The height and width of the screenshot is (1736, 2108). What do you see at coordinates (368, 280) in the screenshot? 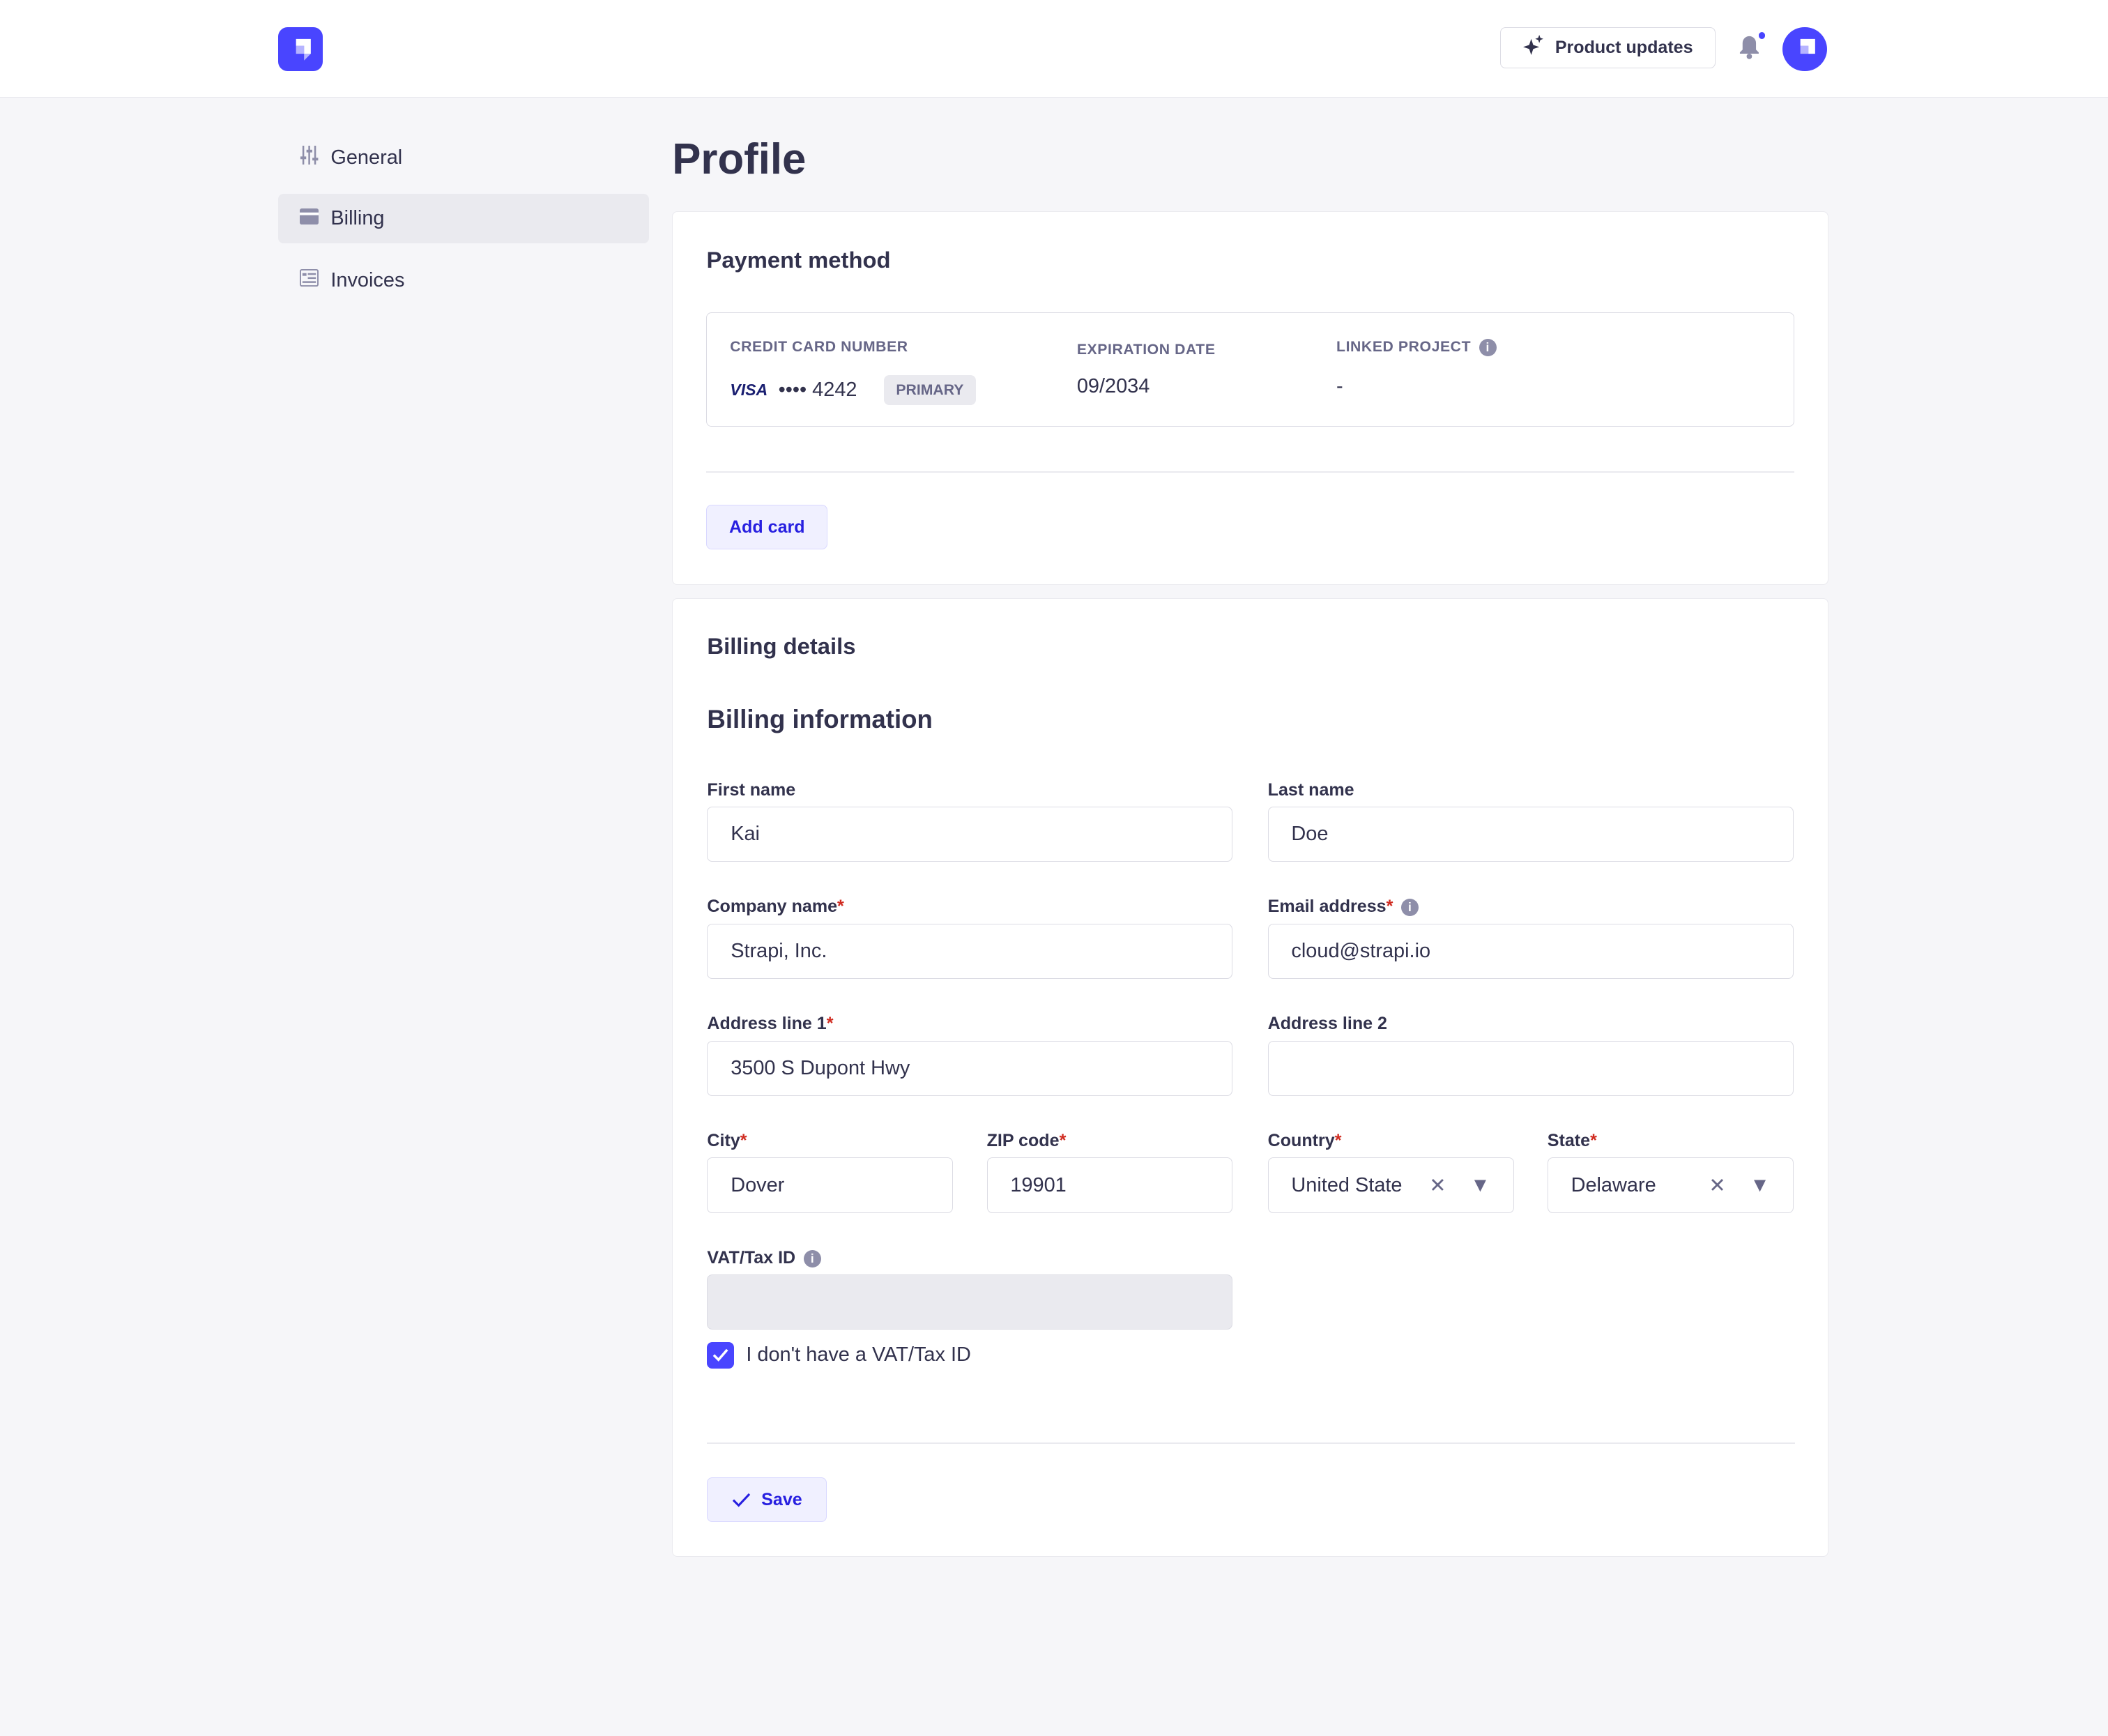
I see `sidebar-item-label: Invoices` at bounding box center [368, 280].